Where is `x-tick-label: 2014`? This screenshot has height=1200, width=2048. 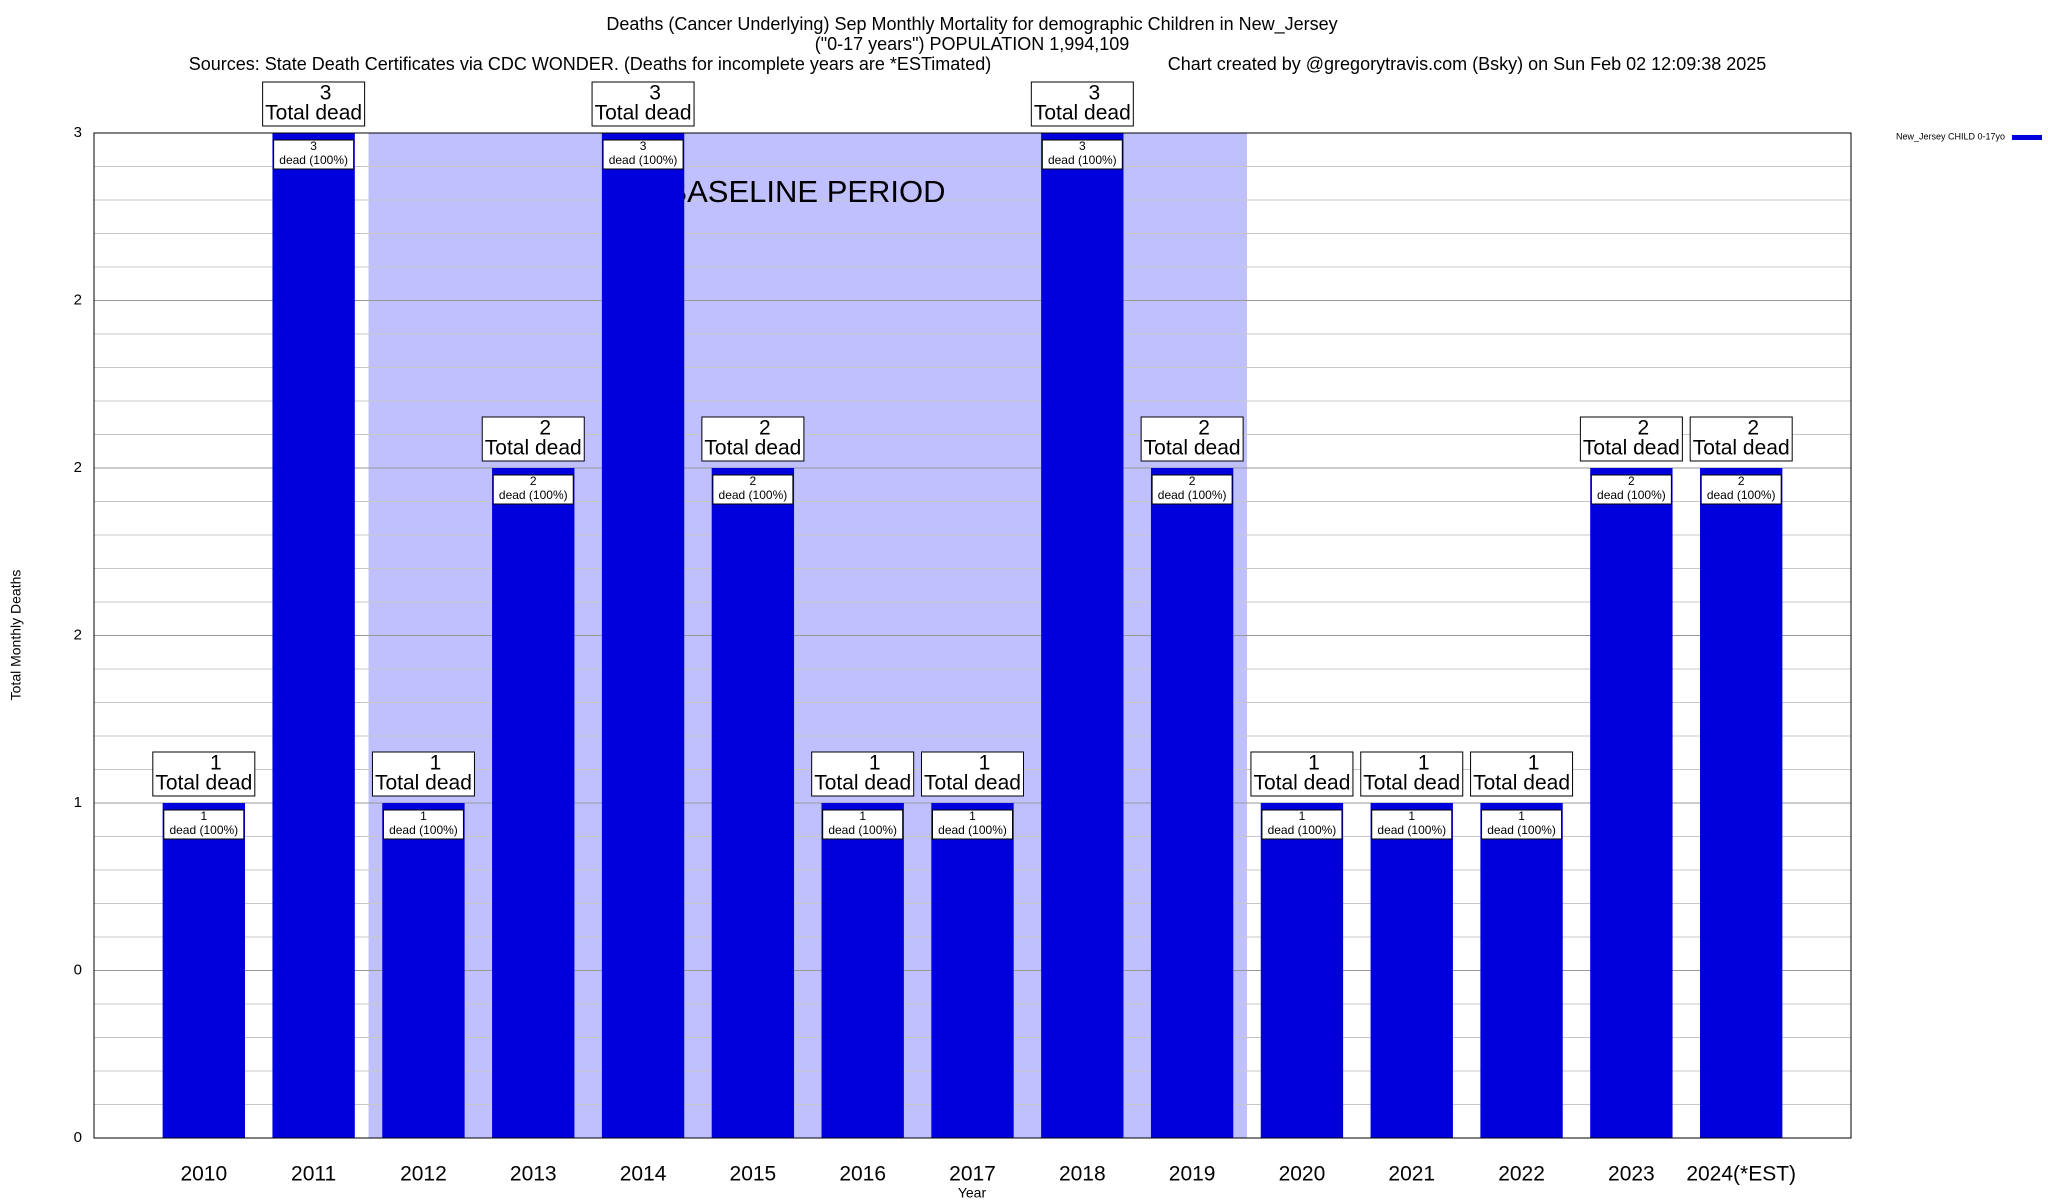 x-tick-label: 2014 is located at coordinates (643, 1174).